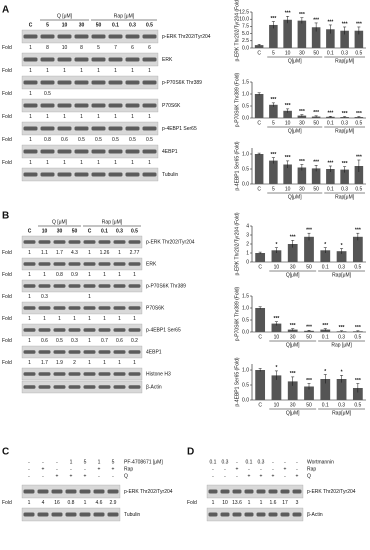 The image size is (370, 550). What do you see at coordinates (245, 400) in the screenshot?
I see `y-tick-label: 0.0` at bounding box center [245, 400].